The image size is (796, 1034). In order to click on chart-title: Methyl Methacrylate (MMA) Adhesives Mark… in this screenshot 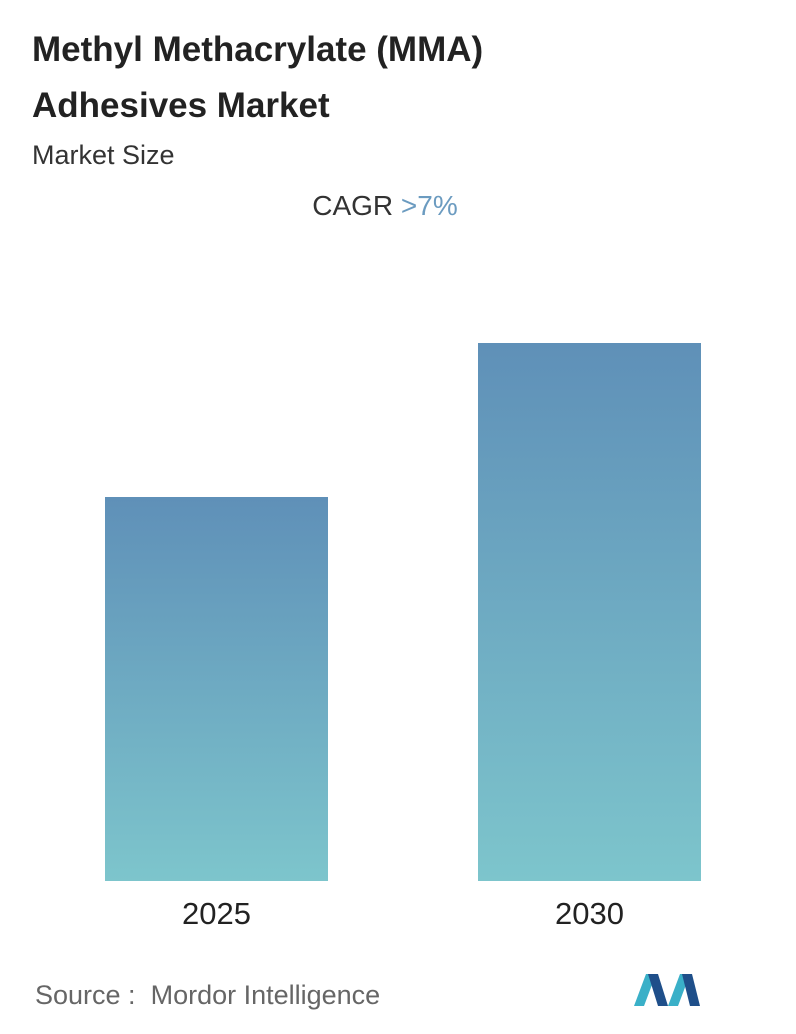, I will do `click(258, 77)`.